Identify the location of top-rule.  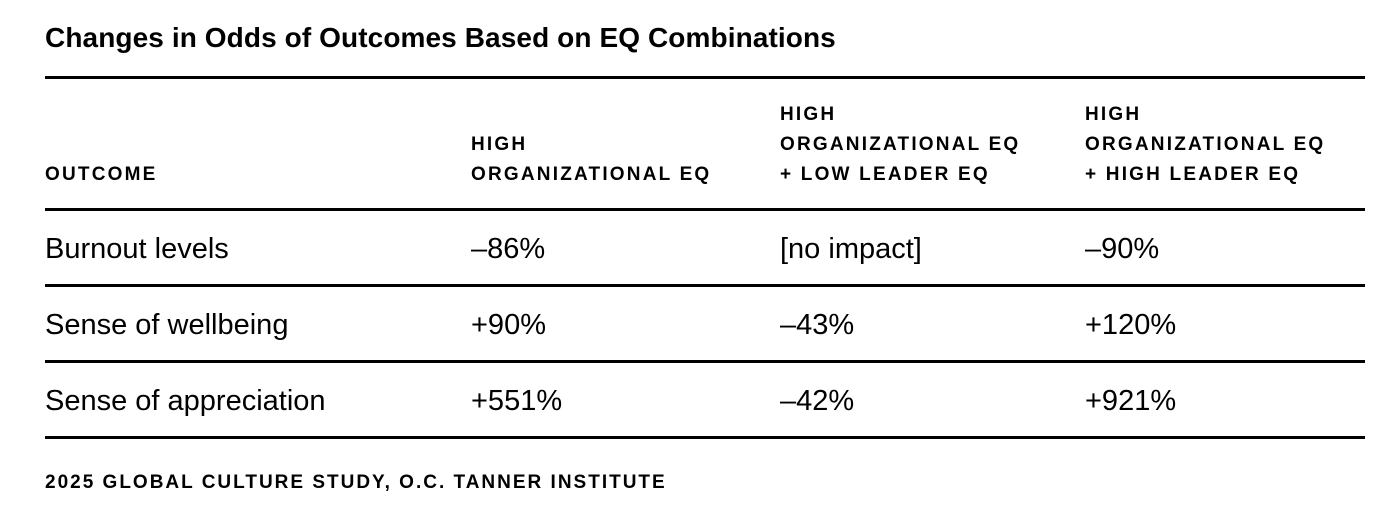
(705, 77).